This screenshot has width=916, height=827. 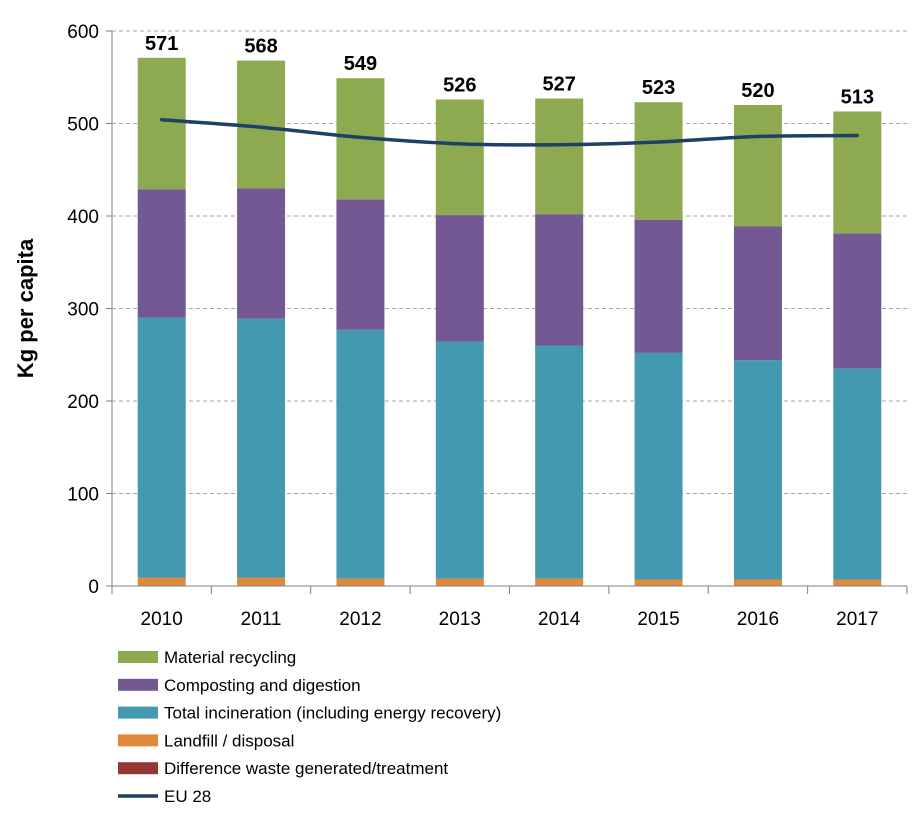 I want to click on legend-label: Difference waste generated/treatment, so click(x=306, y=768).